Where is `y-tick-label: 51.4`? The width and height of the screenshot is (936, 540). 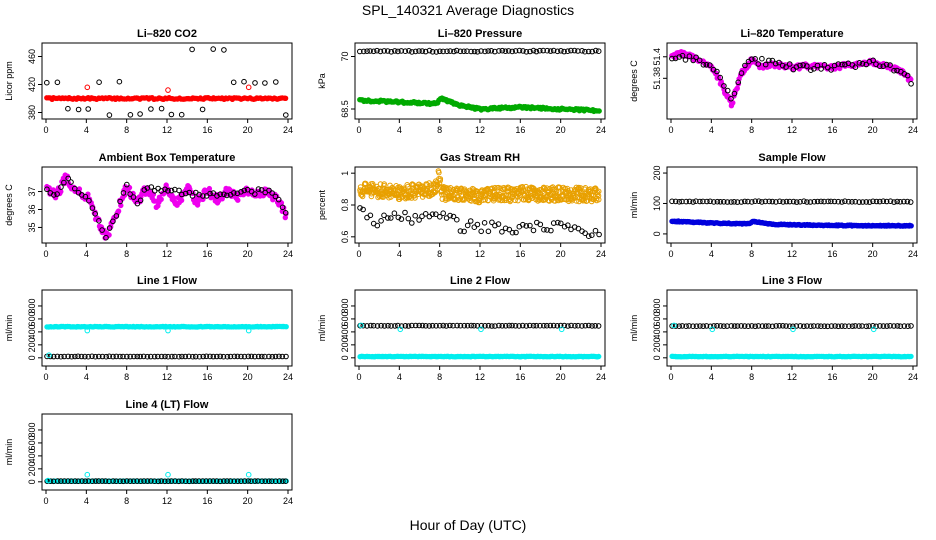 y-tick-label: 51.4 is located at coordinates (657, 57).